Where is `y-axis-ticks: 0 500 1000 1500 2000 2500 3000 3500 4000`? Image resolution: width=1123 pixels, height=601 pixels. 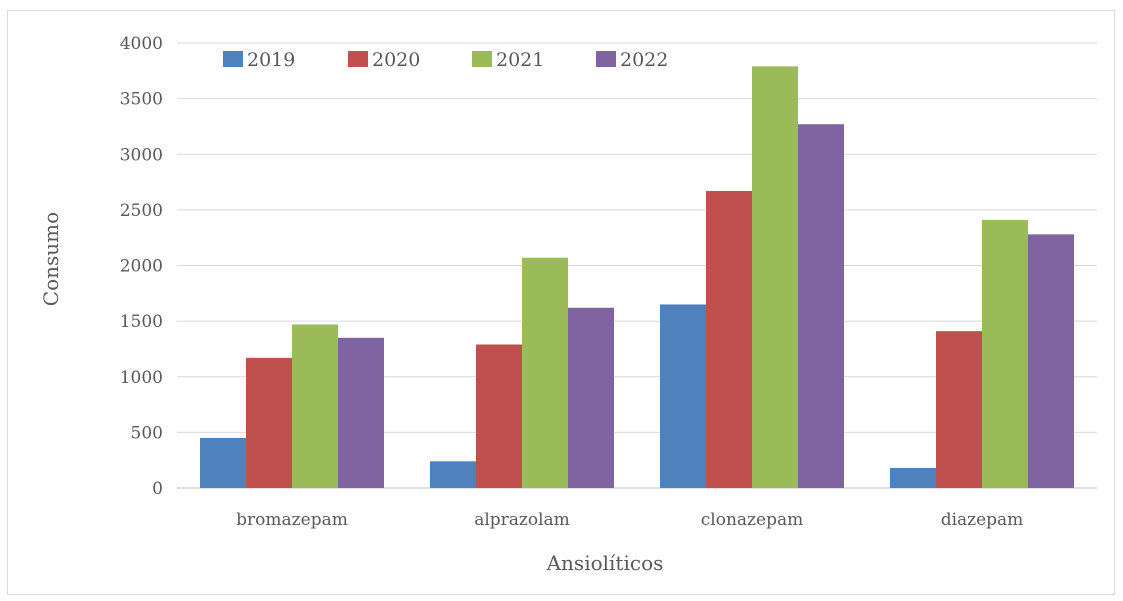 y-axis-ticks: 0 500 1000 1500 2000 2500 3000 3500 4000 is located at coordinates (141, 266).